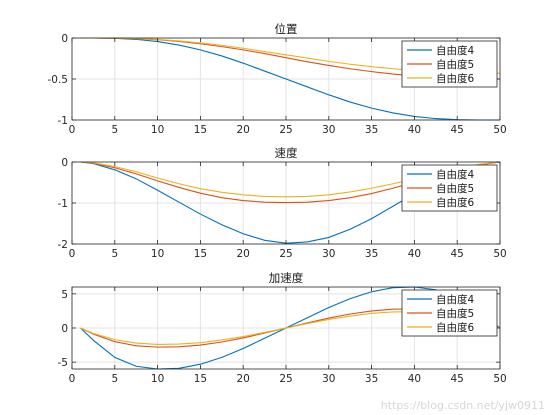 The image size is (553, 415). Describe the element at coordinates (286, 153) in the screenshot. I see `subplot-title: 速度` at that location.